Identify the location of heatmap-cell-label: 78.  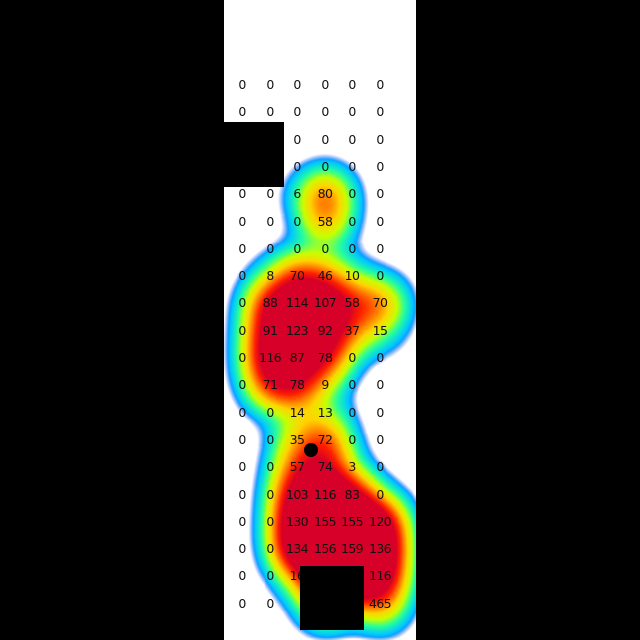
(297, 385).